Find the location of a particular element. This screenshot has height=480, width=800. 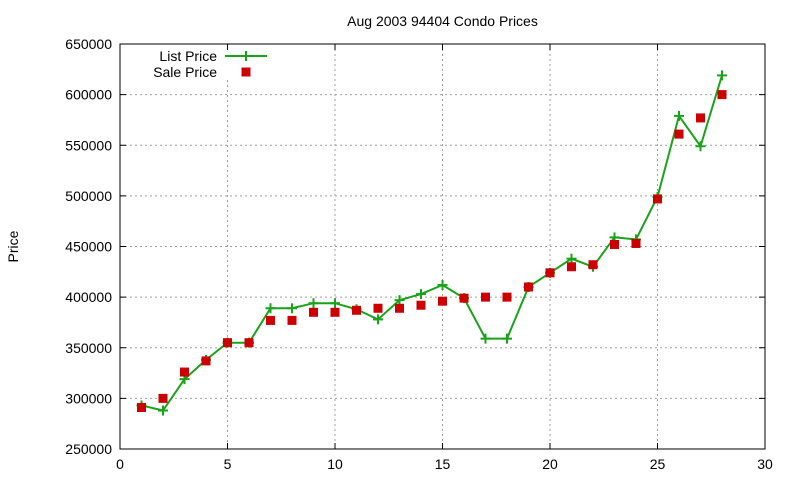

x-tick-label: 0 is located at coordinates (120, 464).